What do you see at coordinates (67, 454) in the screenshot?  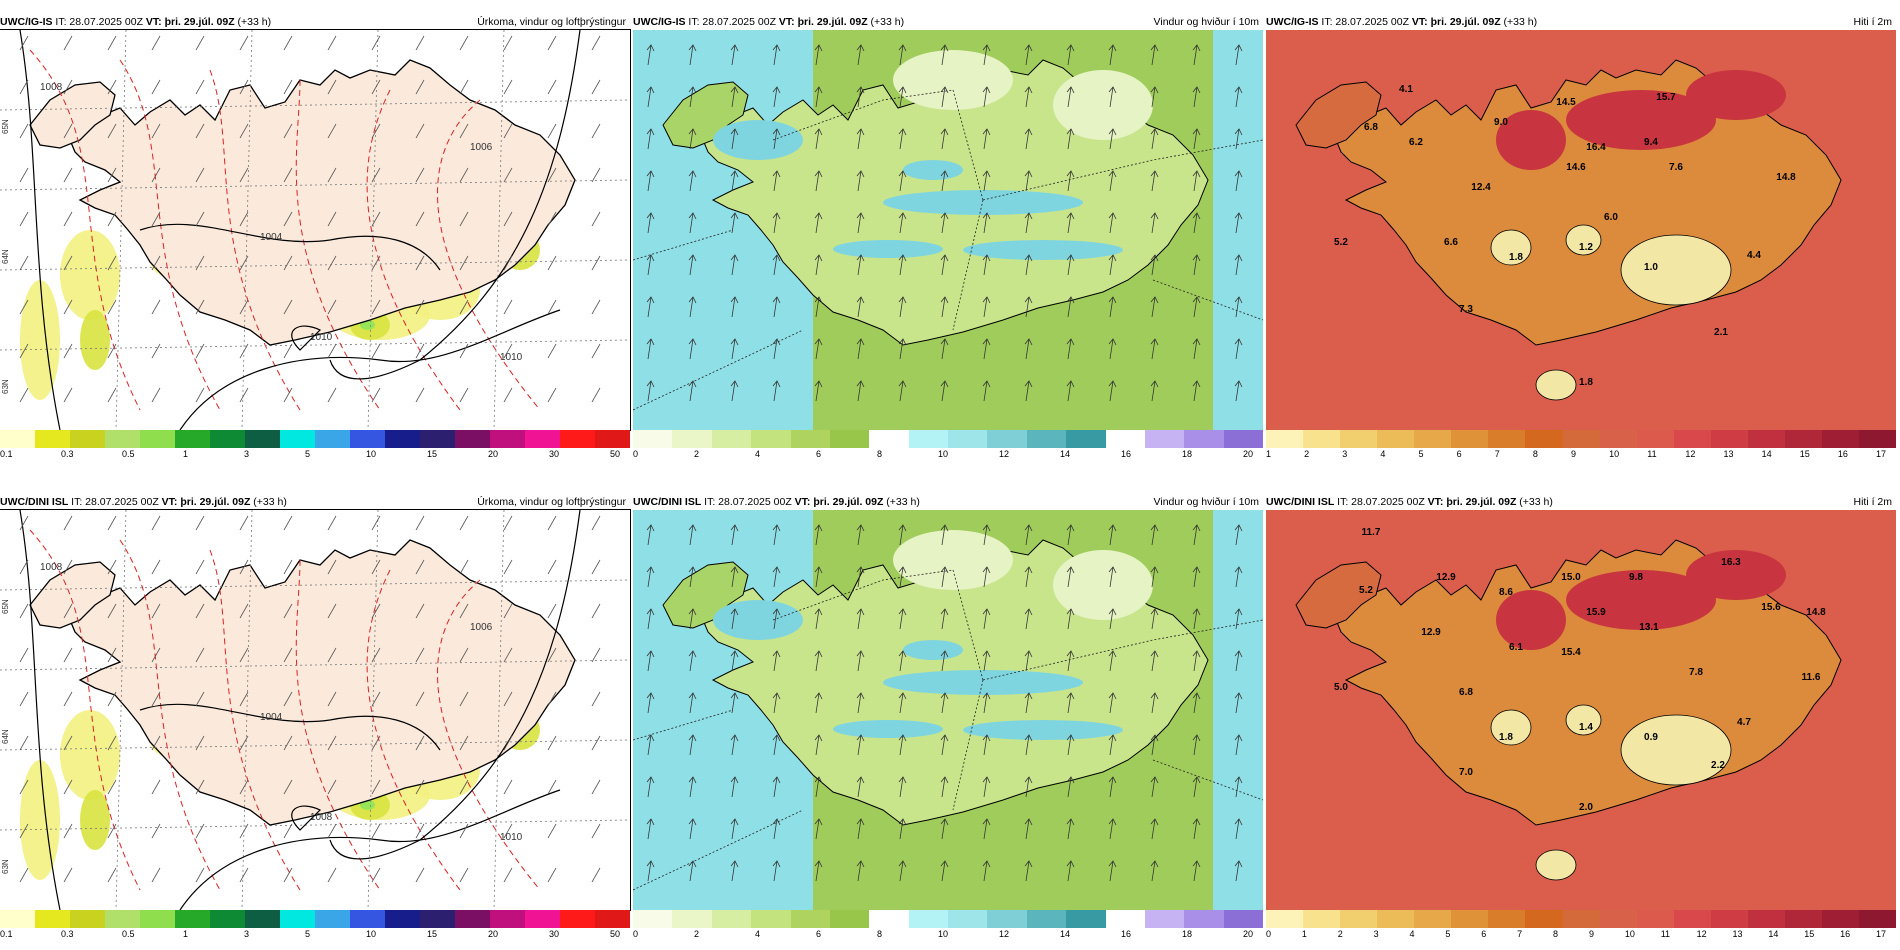 I see `legend-tick-label: 0.3` at bounding box center [67, 454].